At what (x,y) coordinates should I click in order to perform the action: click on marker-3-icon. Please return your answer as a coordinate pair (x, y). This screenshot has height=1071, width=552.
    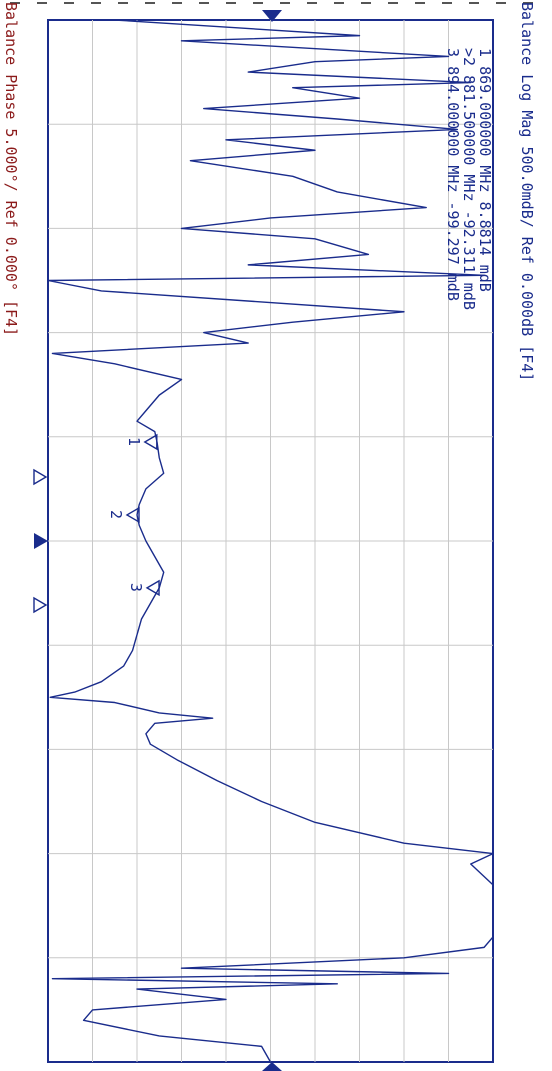
    Looking at the image, I should click on (152, 588).